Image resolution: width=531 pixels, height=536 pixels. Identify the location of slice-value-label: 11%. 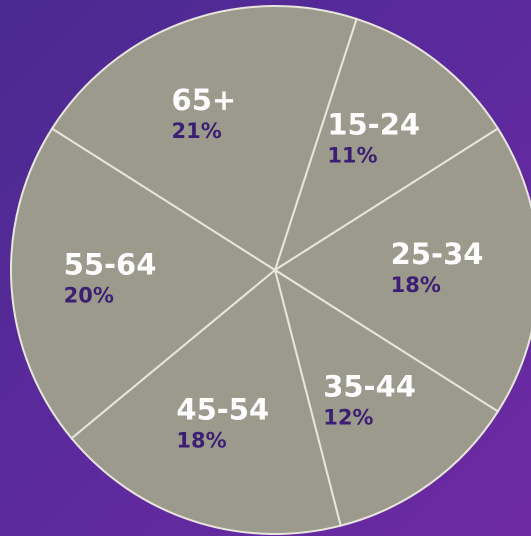
(352, 156).